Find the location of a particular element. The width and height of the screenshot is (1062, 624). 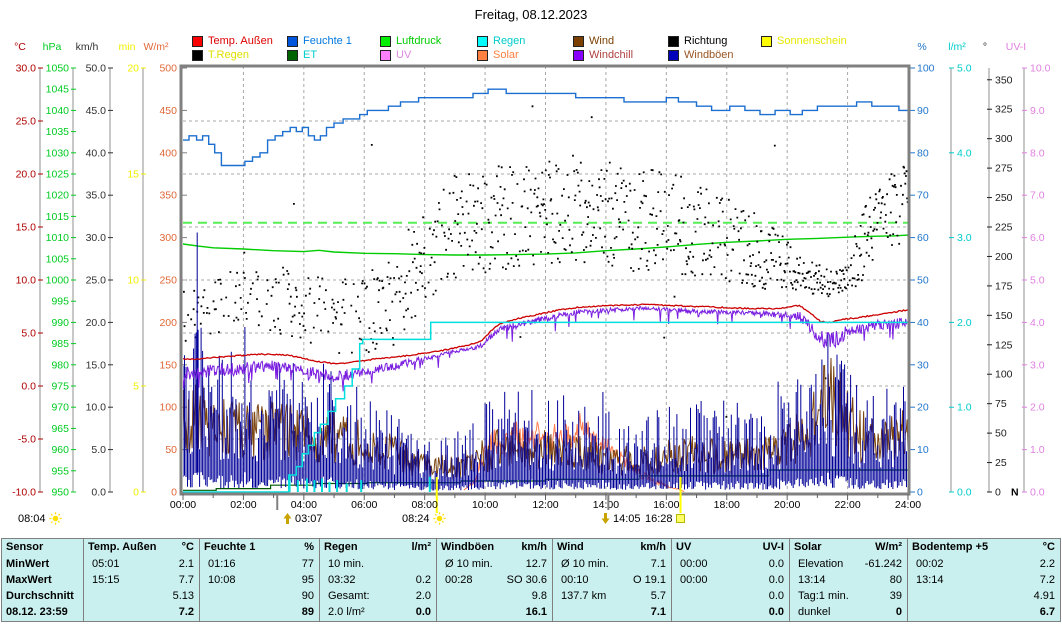

column-header-cell: UV UV-I is located at coordinates (731, 547).